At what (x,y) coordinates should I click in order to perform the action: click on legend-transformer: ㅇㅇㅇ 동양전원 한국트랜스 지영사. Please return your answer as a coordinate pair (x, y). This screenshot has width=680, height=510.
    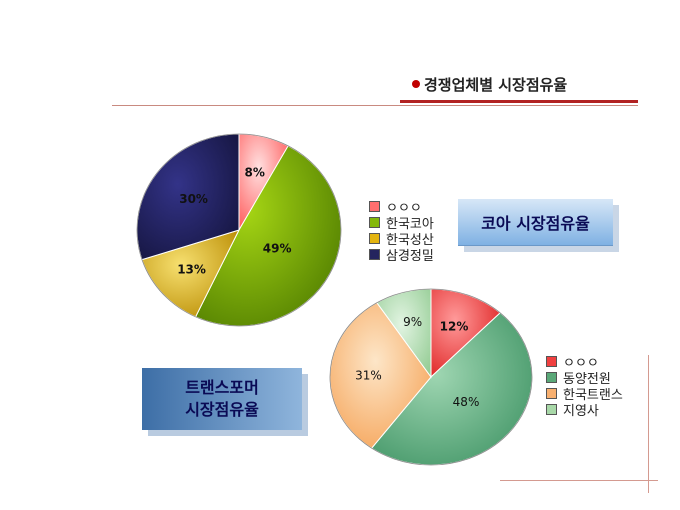
    Looking at the image, I should click on (584, 386).